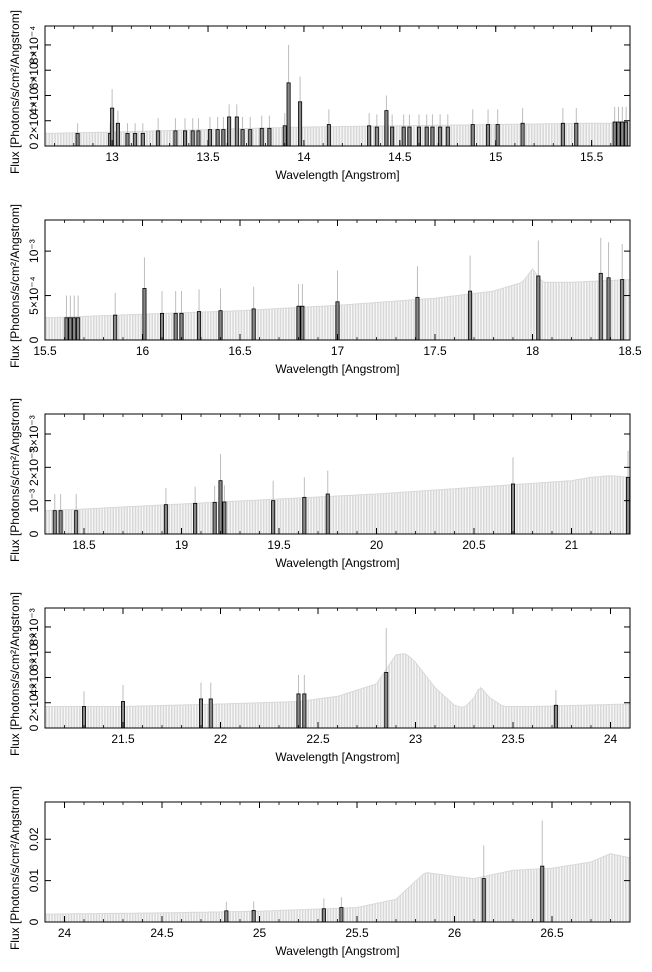 Image resolution: width=652 pixels, height=972 pixels. I want to click on y-tick-label: 4×10⁻⁴, so click(34, 95).